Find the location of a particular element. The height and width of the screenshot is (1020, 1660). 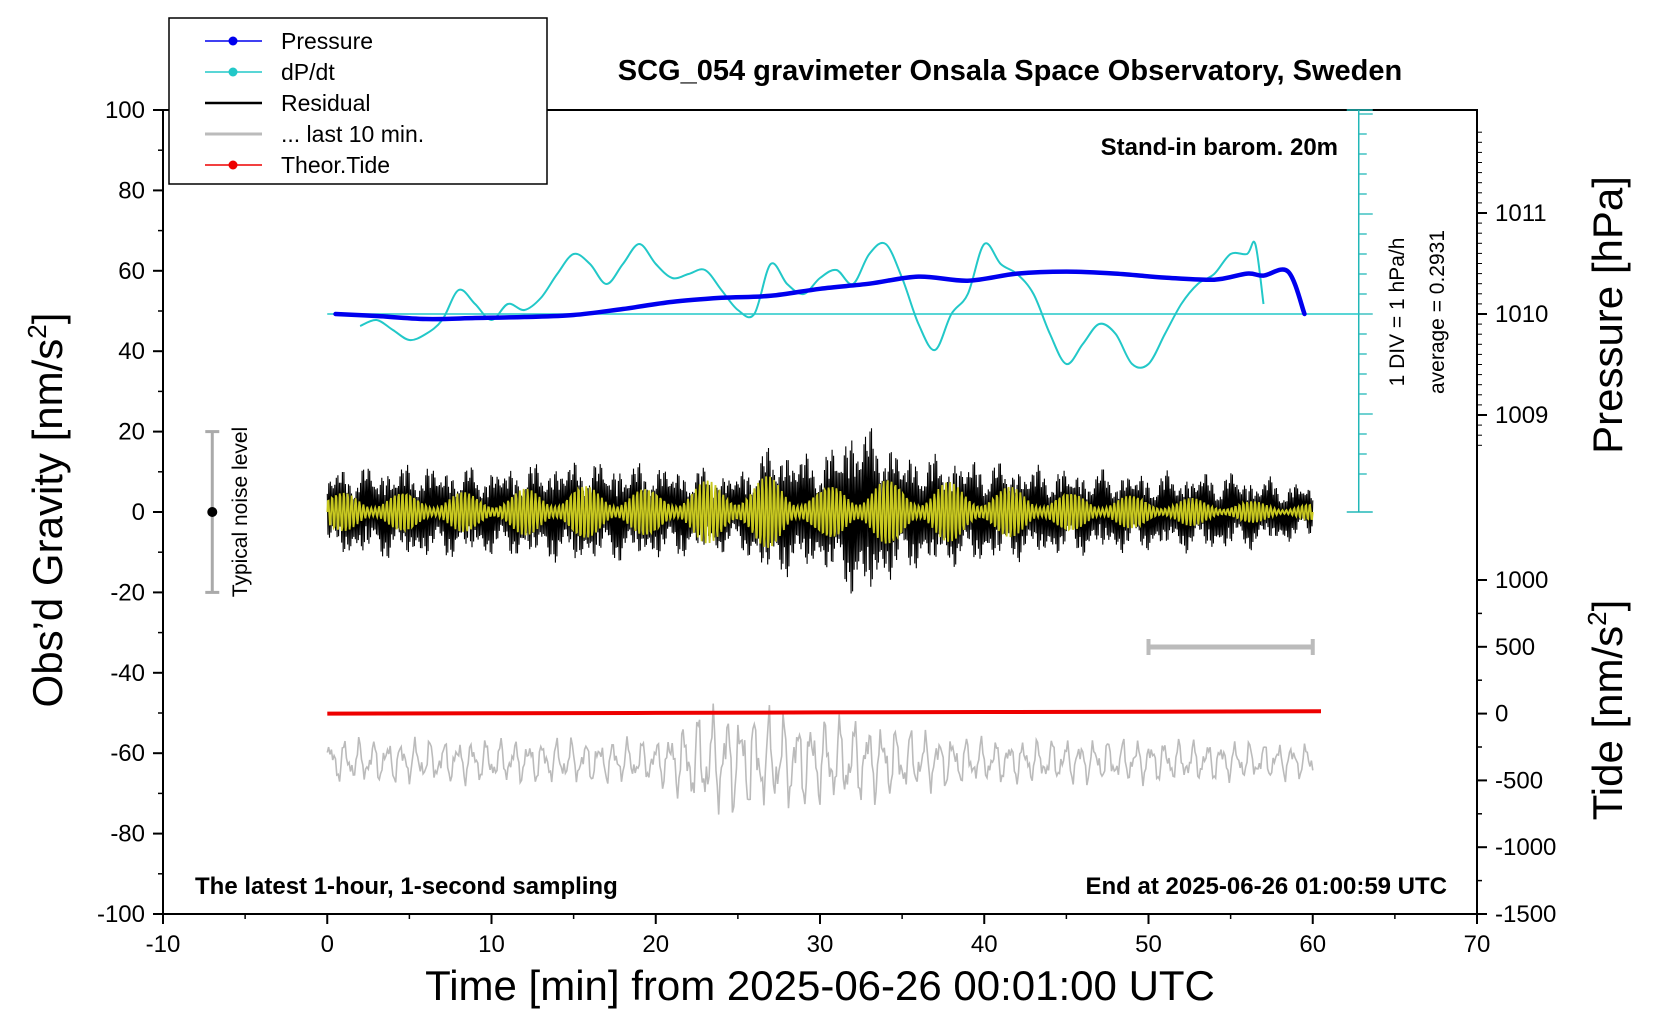

legend-label: ... last 10 min. is located at coordinates (352, 134).